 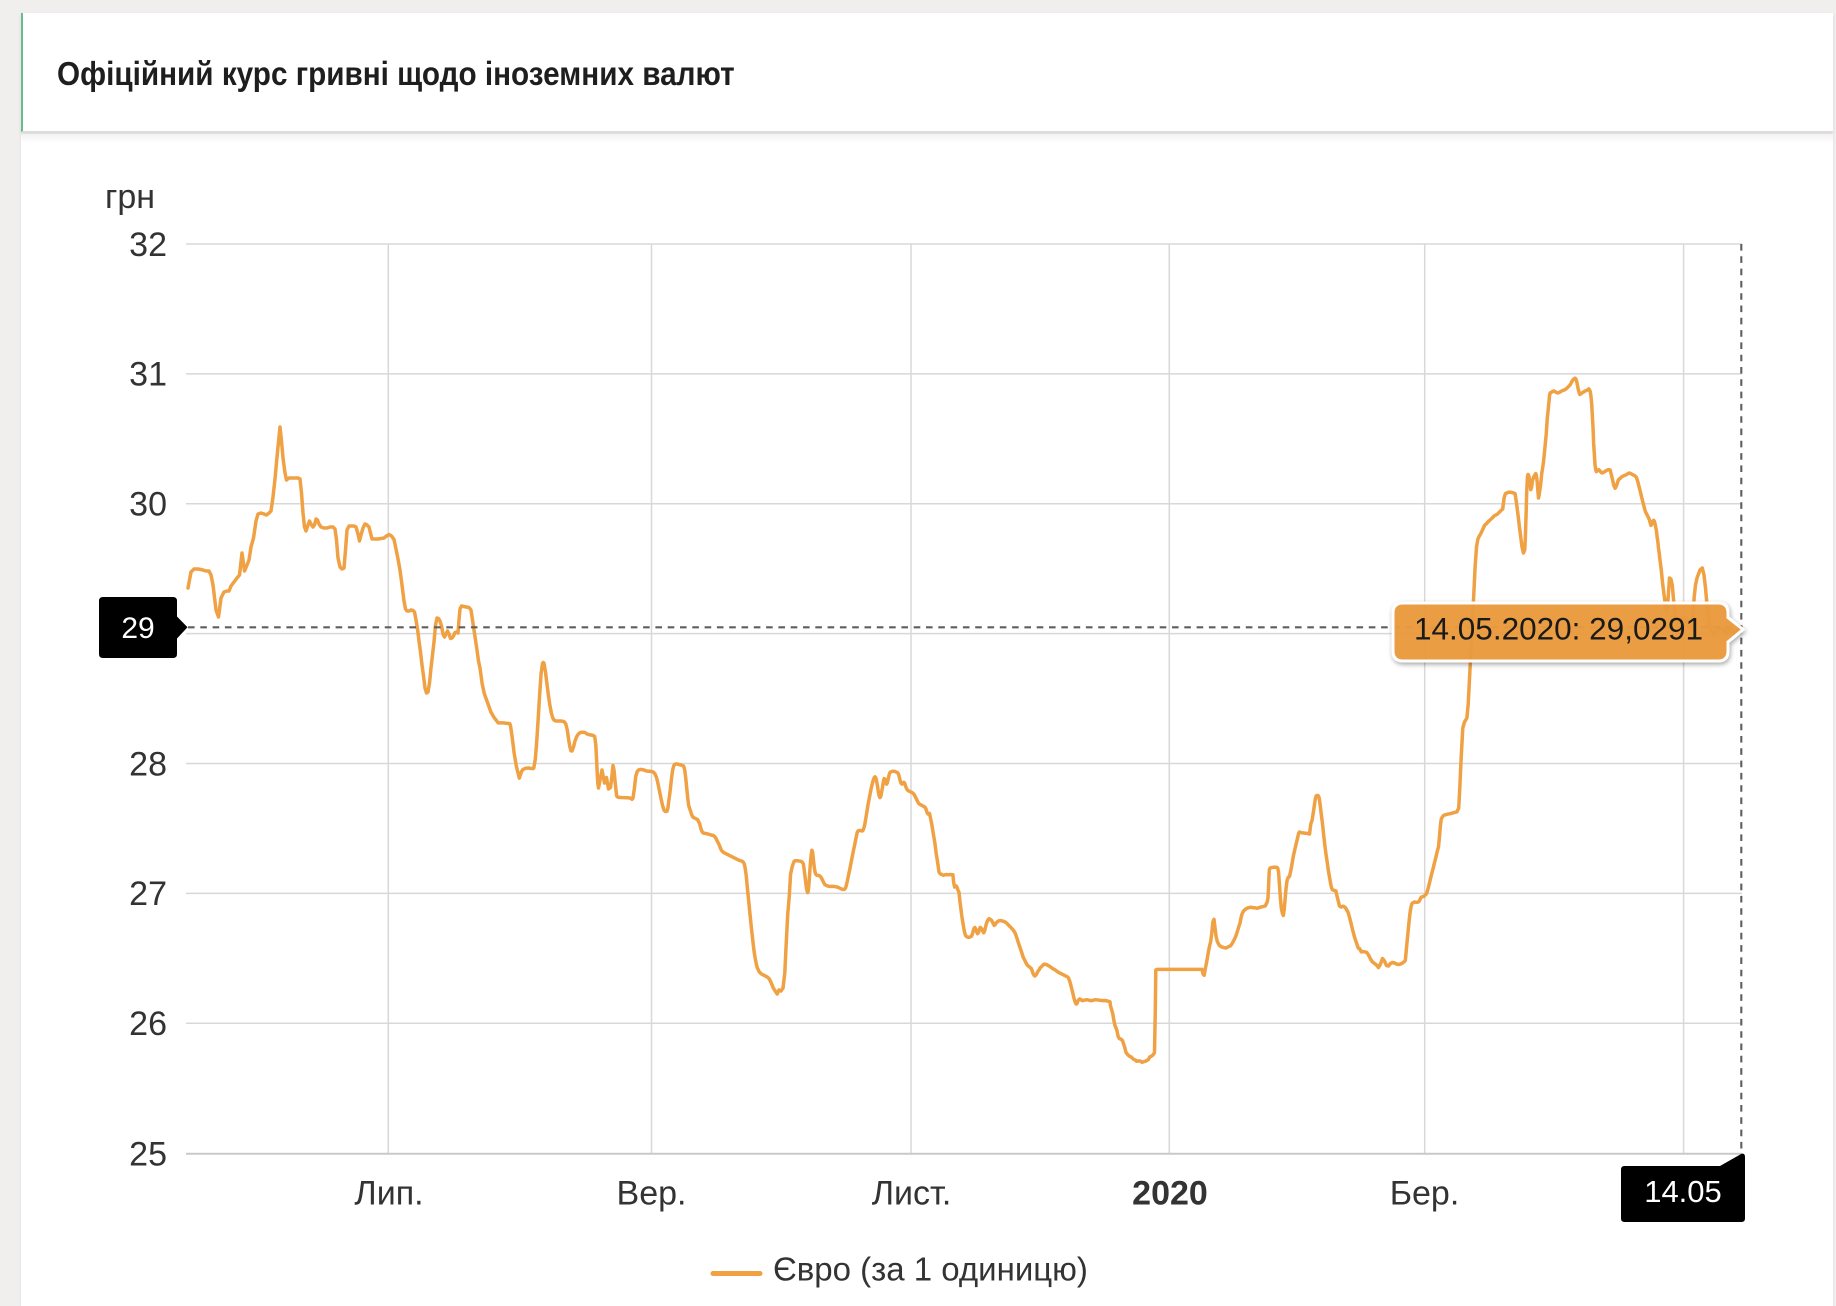 I want to click on svg-text: Бер., so click(x=1425, y=1194).